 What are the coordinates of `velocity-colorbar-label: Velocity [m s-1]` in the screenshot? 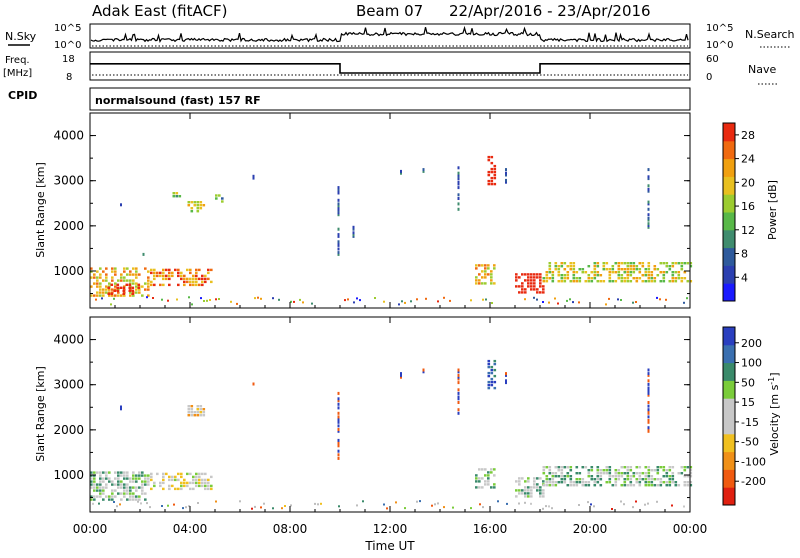 It's located at (774, 413).